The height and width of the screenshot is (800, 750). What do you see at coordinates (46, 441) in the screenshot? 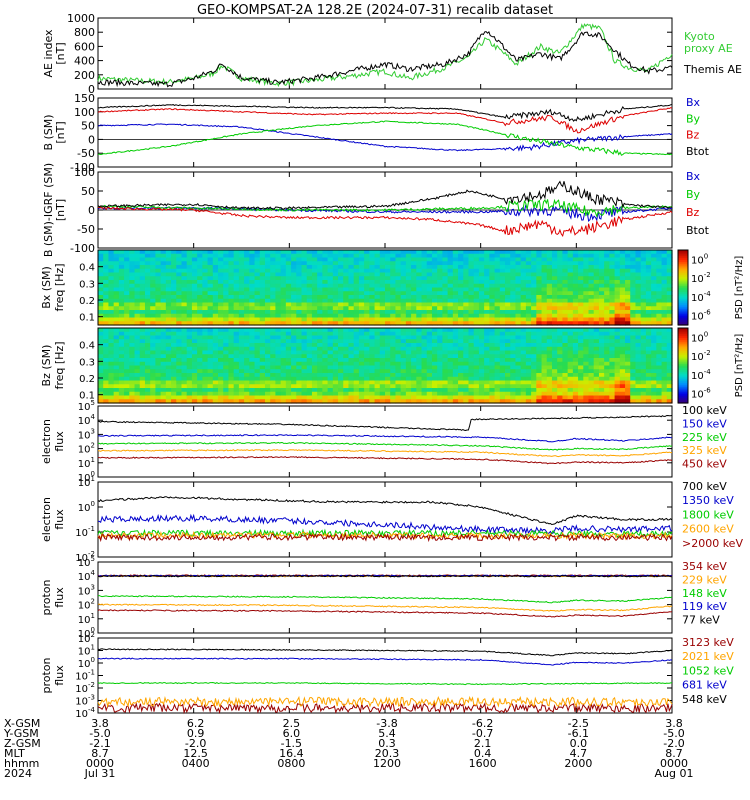
I see `y-label-line1: electron` at bounding box center [46, 441].